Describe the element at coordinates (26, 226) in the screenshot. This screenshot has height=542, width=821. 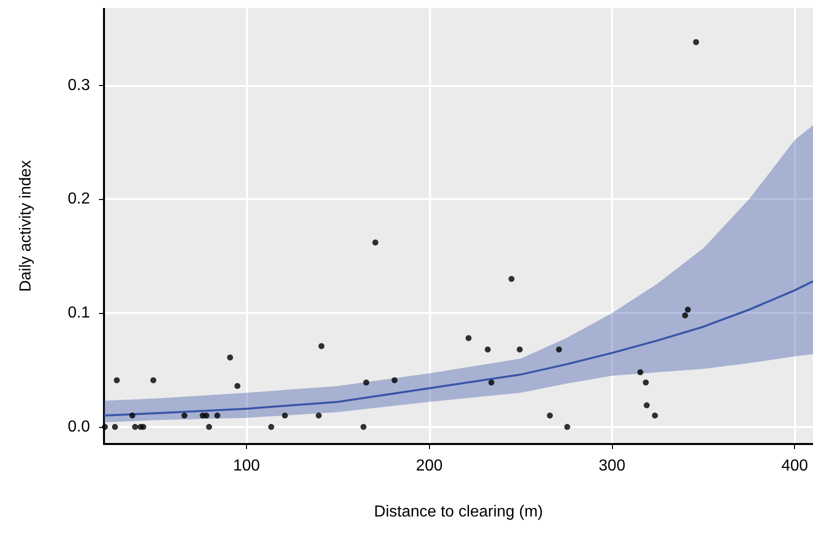
I see `y-axis-title: Daily activity index` at that location.